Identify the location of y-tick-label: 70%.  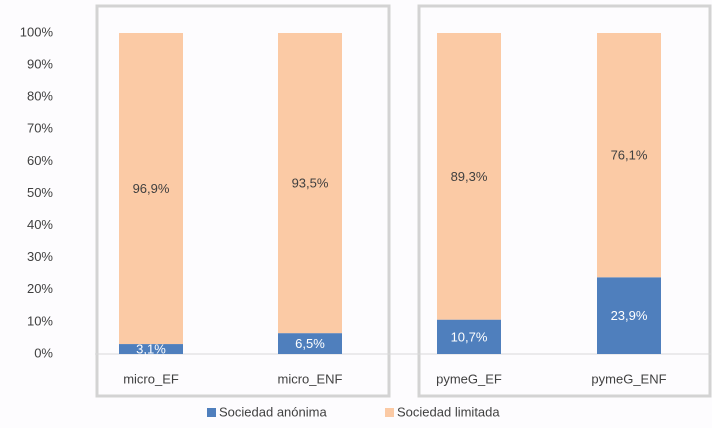
(40, 128).